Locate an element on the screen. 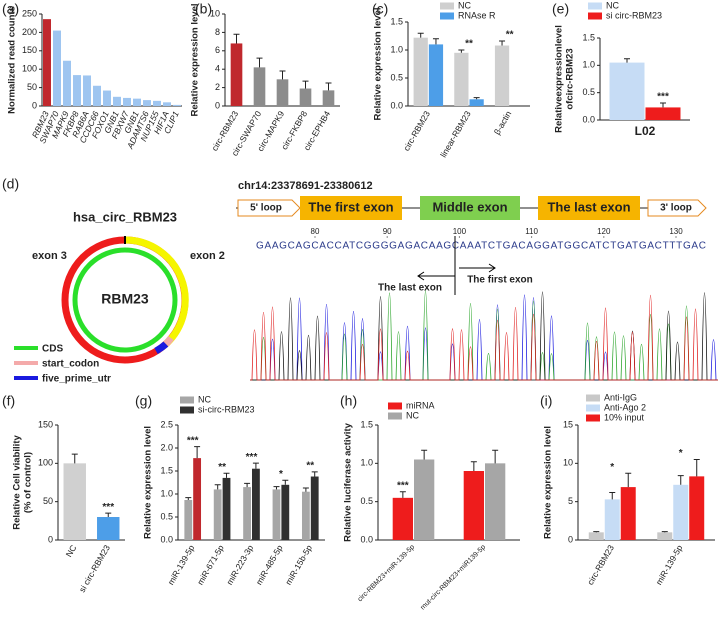 This screenshot has height=626, width=724. y-axis-label: (% of control) is located at coordinates (28, 482).